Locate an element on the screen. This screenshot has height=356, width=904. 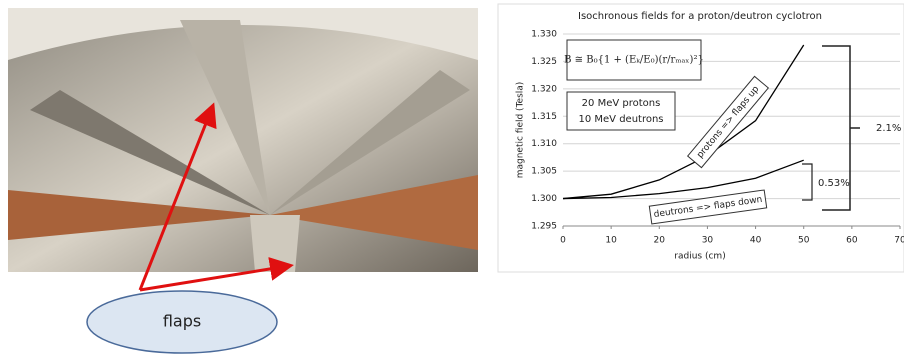
y-tick-label: 1.320 is located at coordinates (544, 89).